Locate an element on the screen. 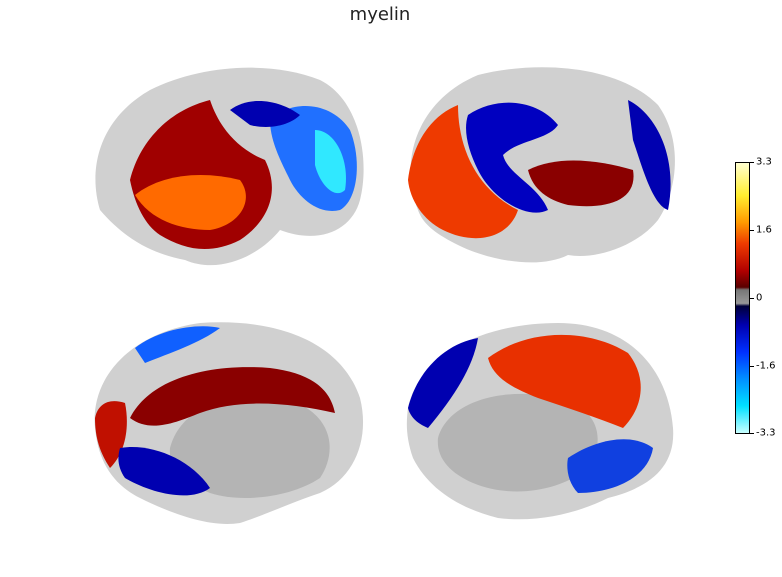 The width and height of the screenshot is (782, 577). brain-right-medial is located at coordinates (540, 421).